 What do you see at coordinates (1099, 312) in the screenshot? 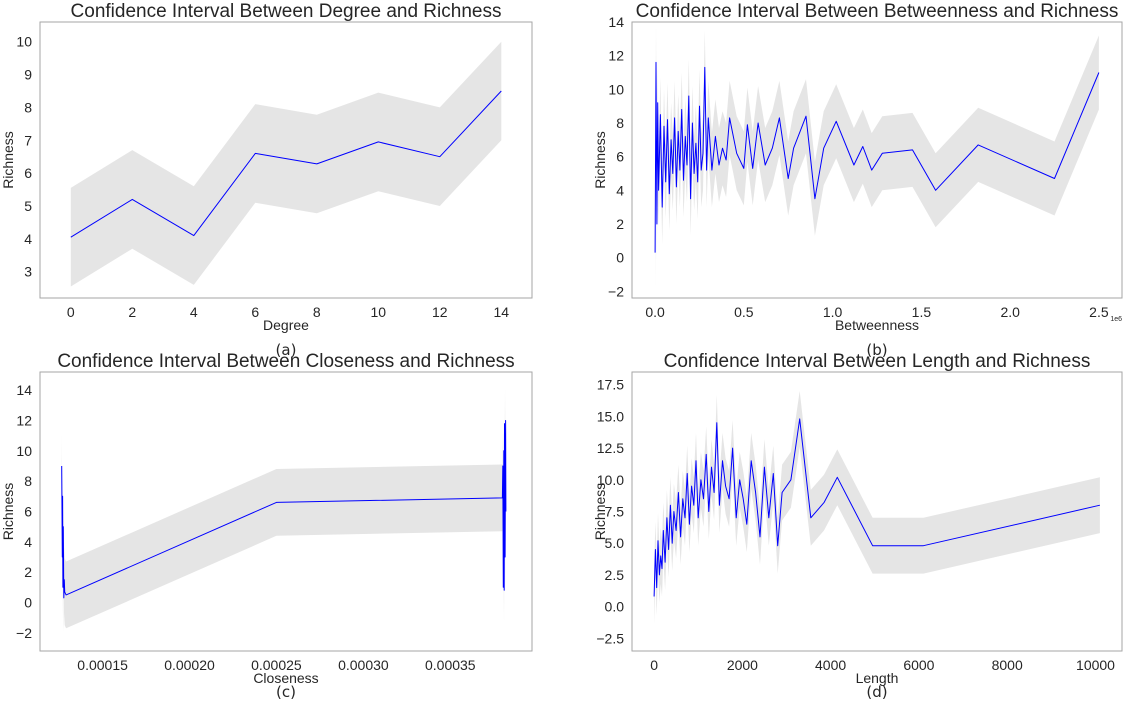
I see `x-tick-label: 2.5` at bounding box center [1099, 312].